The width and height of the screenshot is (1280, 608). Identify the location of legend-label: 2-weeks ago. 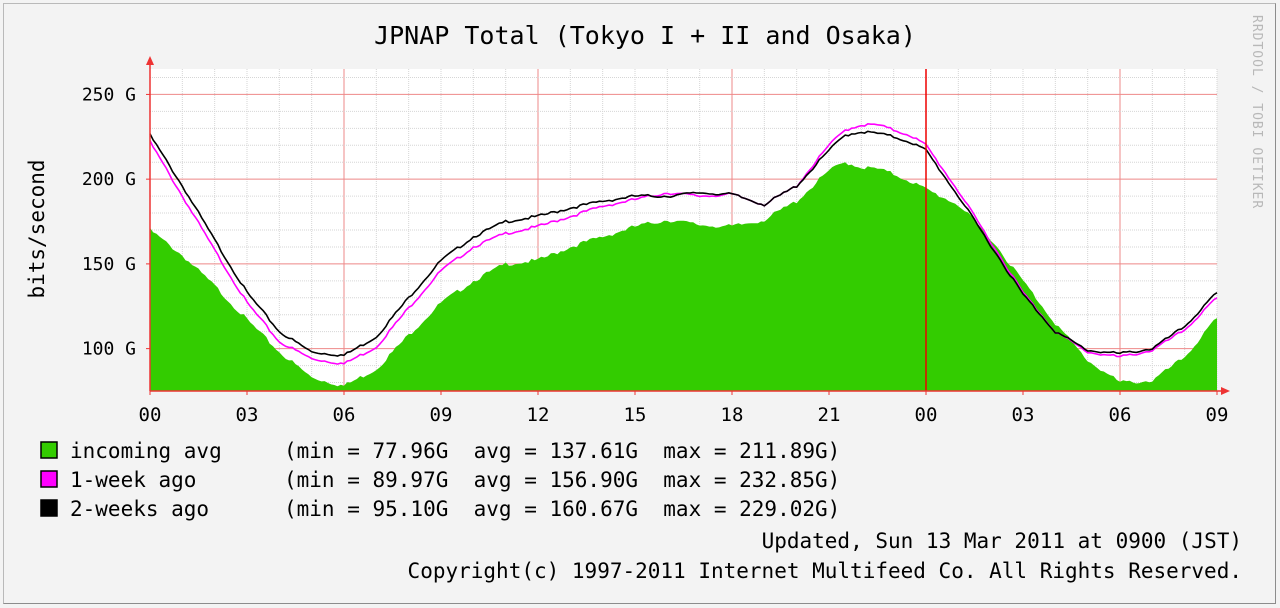
(139, 509).